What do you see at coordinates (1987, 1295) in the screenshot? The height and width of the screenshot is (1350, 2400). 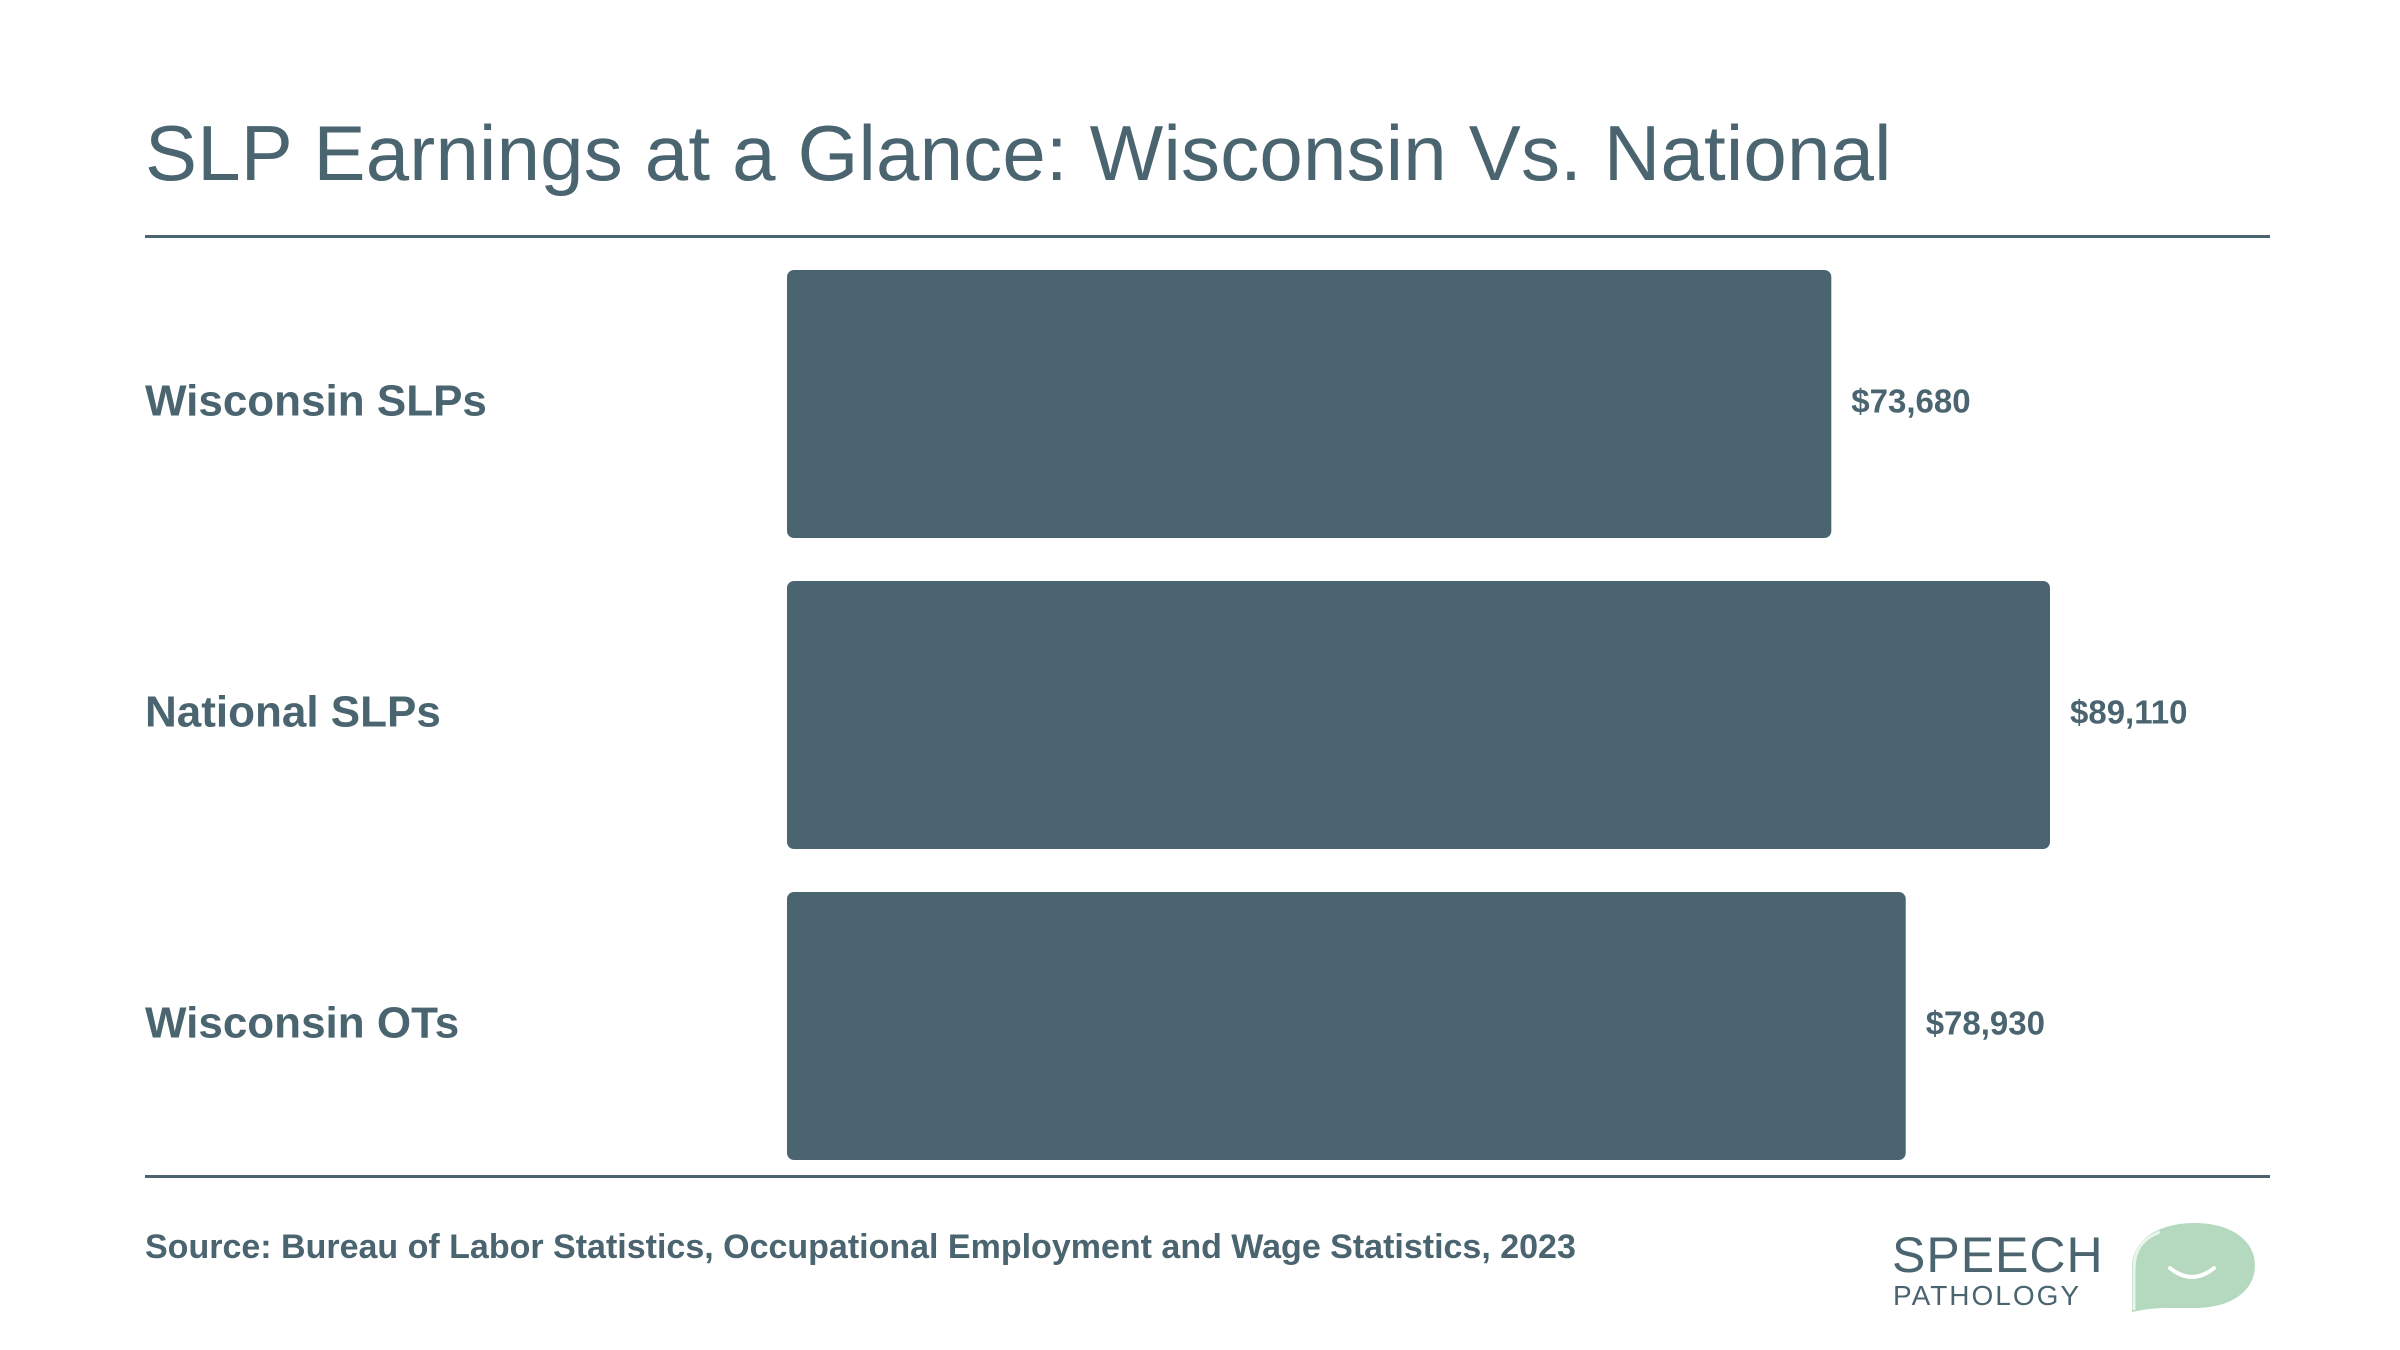 I see `logo-text-pathology: PATHOLOGY` at bounding box center [1987, 1295].